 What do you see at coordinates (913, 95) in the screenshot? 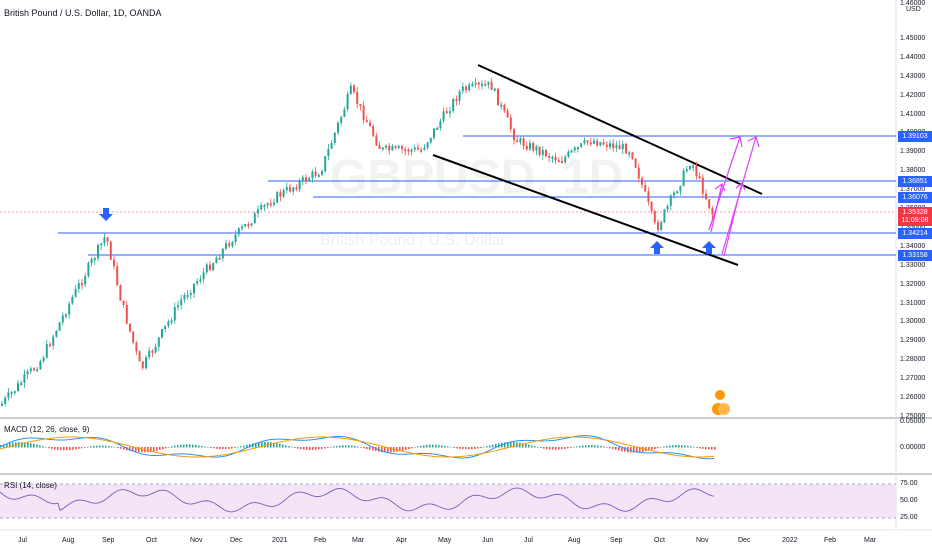
I see `price-tick: 1.42000` at bounding box center [913, 95].